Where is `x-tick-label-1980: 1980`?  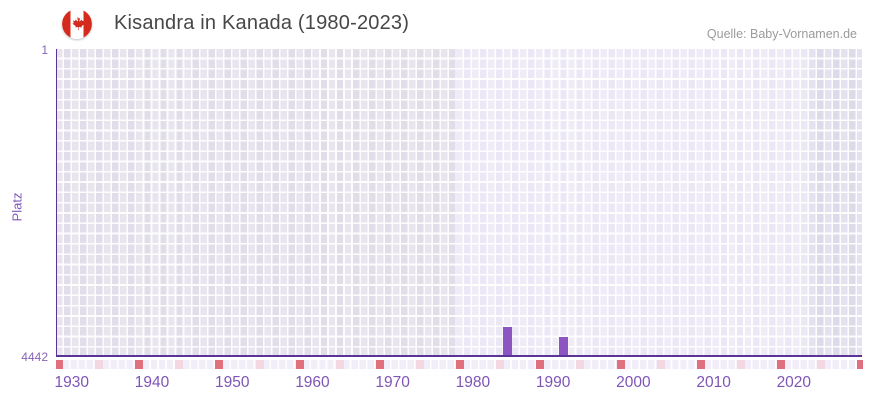 x-tick-label-1980: 1980 is located at coordinates (473, 382).